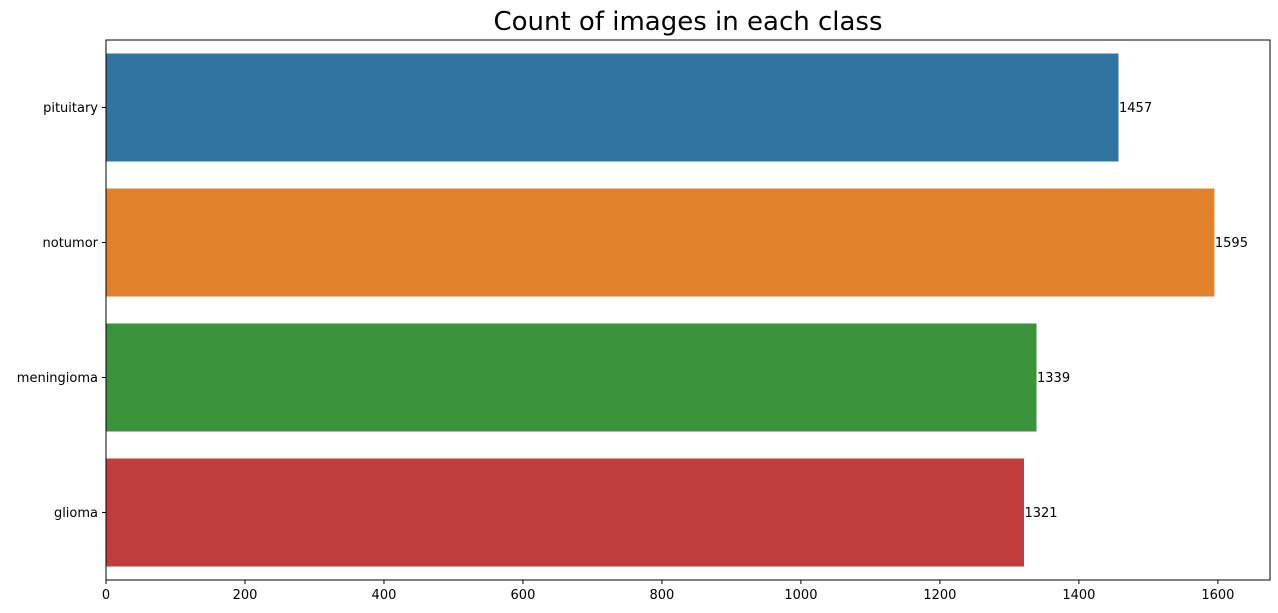 The height and width of the screenshot is (613, 1278). What do you see at coordinates (662, 595) in the screenshot?
I see `x-tick-label: 800` at bounding box center [662, 595].